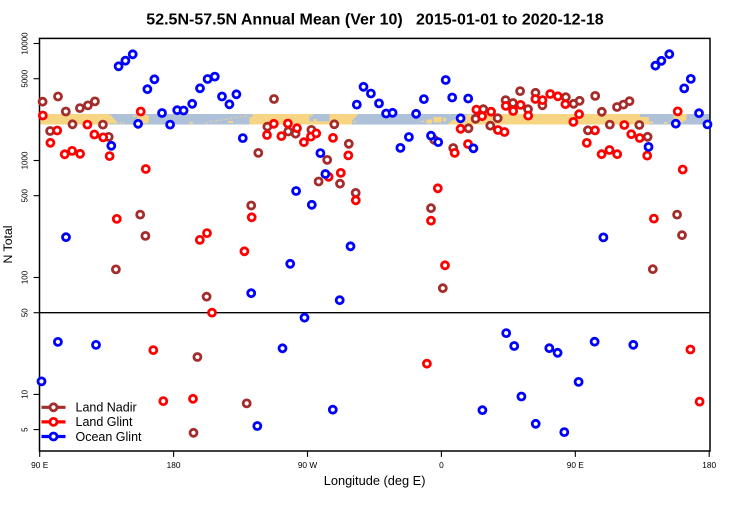  I want to click on svg-text: 0, so click(441, 465).